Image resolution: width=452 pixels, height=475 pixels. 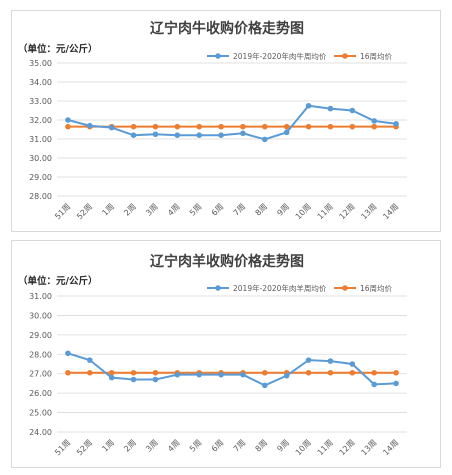 I want to click on y-tick-label: 31.00, so click(x=40, y=296).